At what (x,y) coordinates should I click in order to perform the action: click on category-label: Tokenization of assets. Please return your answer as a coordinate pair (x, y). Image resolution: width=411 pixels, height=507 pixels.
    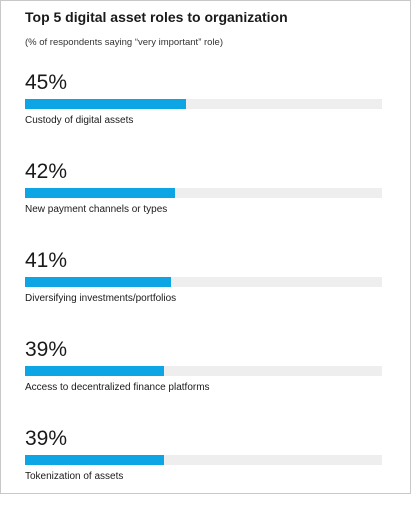
    Looking at the image, I should click on (74, 476).